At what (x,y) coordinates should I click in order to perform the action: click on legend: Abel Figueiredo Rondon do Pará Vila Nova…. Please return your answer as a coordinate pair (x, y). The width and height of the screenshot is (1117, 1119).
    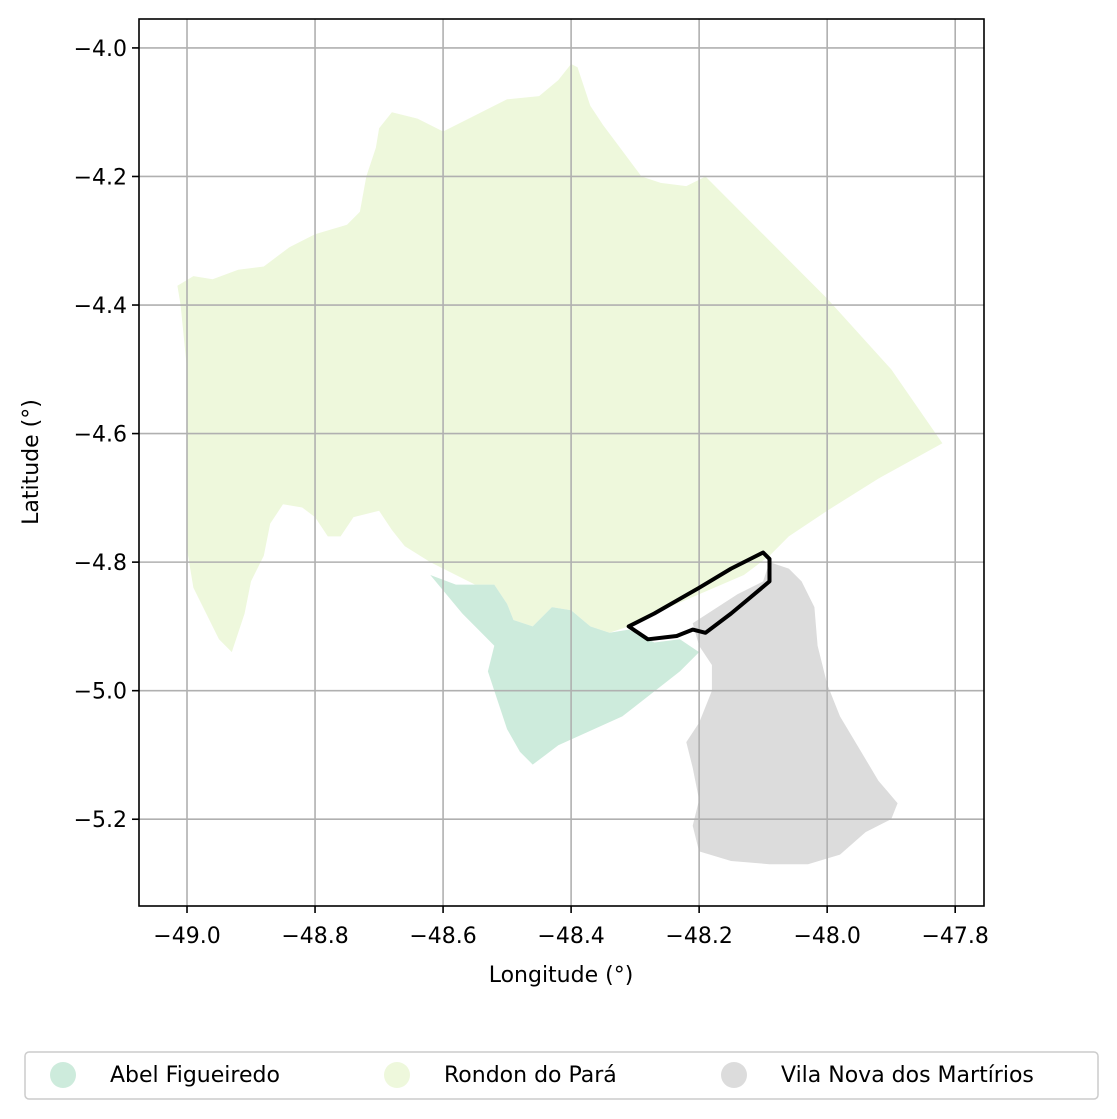
    Looking at the image, I should click on (561, 1075).